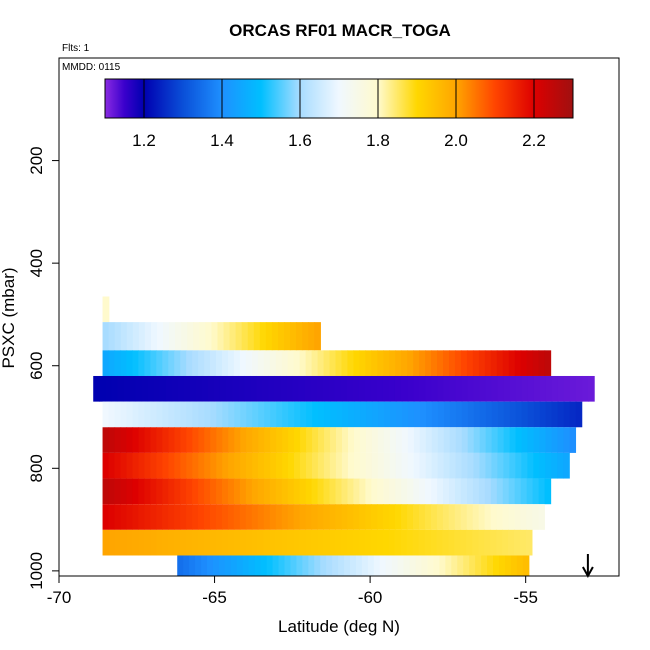 The height and width of the screenshot is (650, 650). I want to click on y-tick-label: 600, so click(36, 366).